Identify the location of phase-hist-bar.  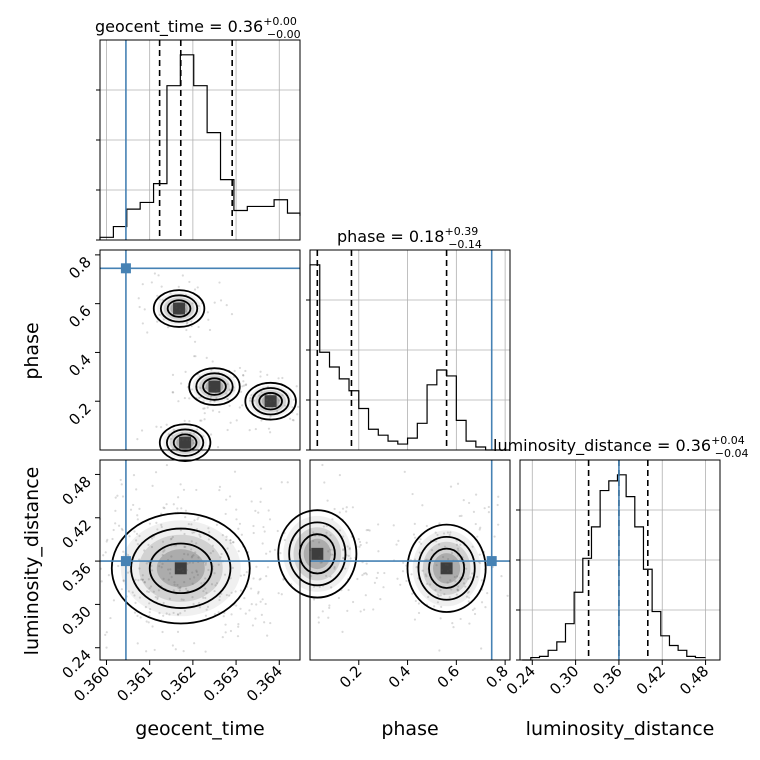
(461, 435).